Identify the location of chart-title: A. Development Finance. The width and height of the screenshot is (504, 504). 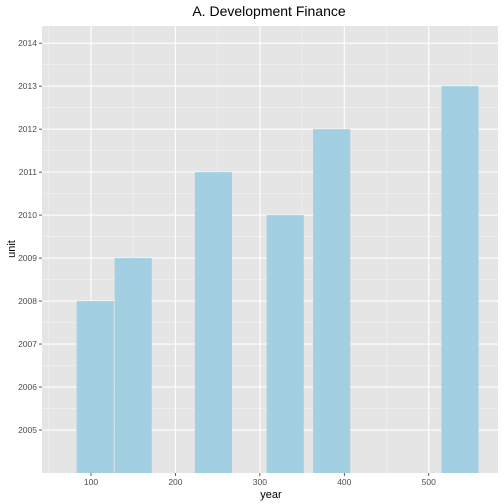
(269, 11).